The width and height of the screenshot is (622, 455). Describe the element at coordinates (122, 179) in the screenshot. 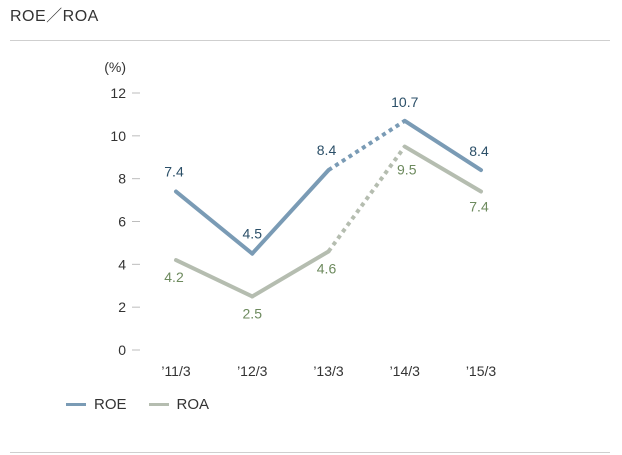

I see `y-tick-label: 8` at that location.